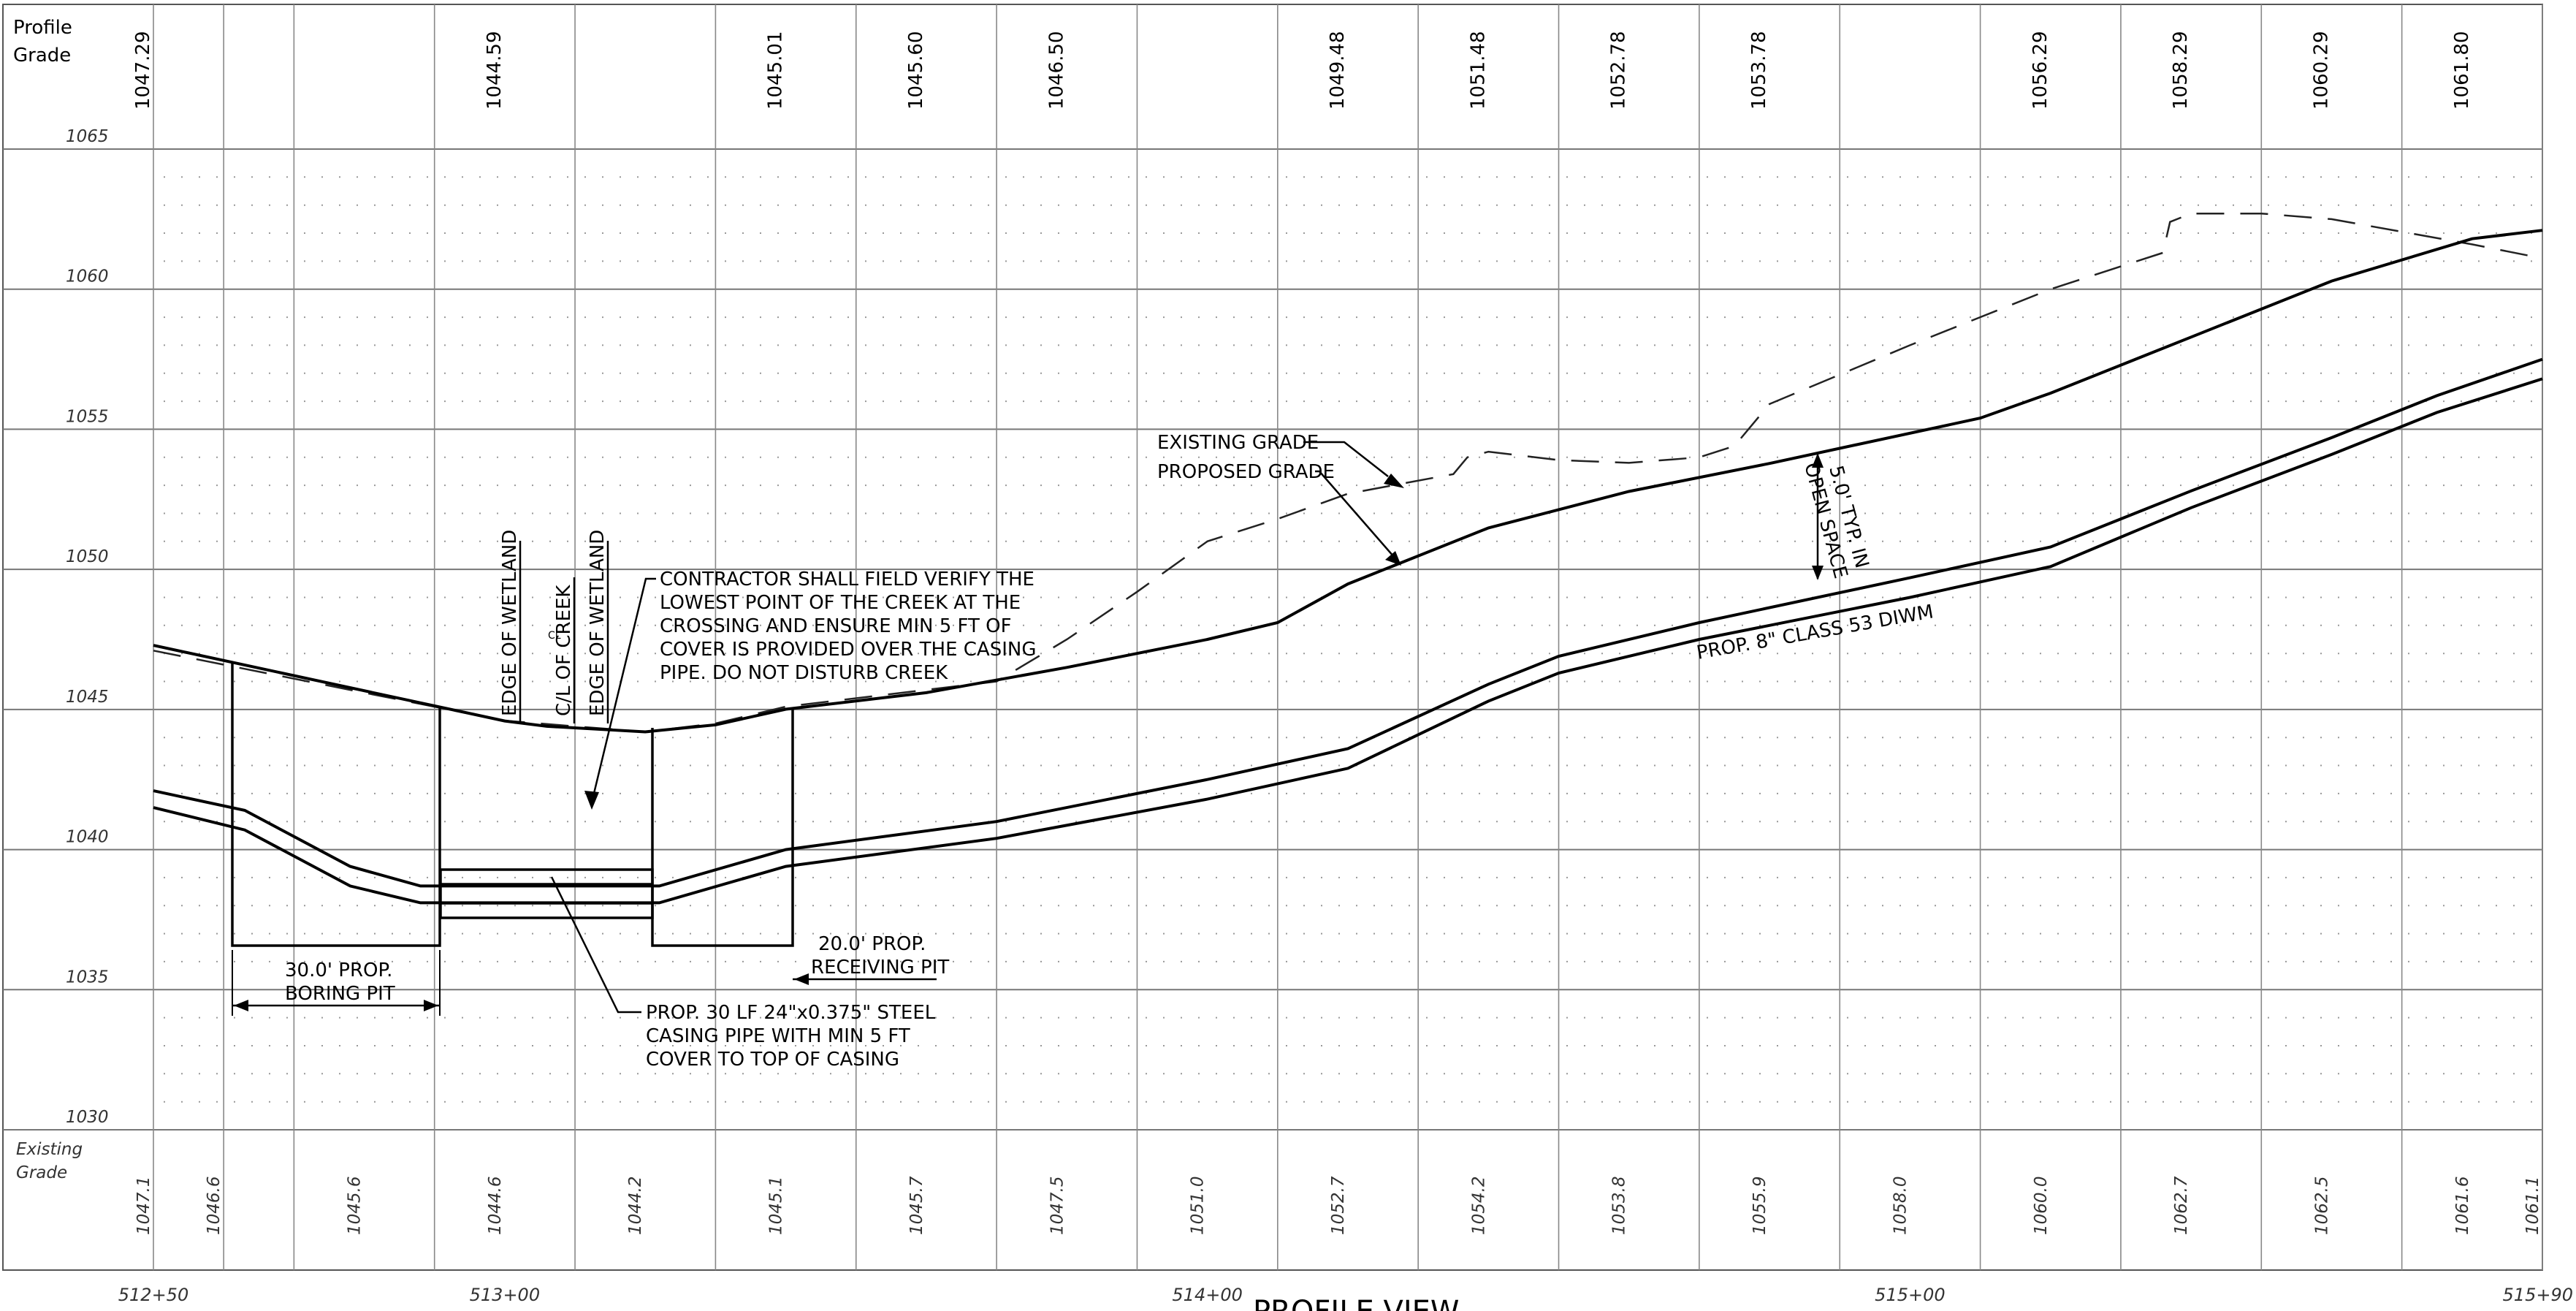  Describe the element at coordinates (215, 1206) in the screenshot. I see `existing-grade-value: 1046.6` at that location.